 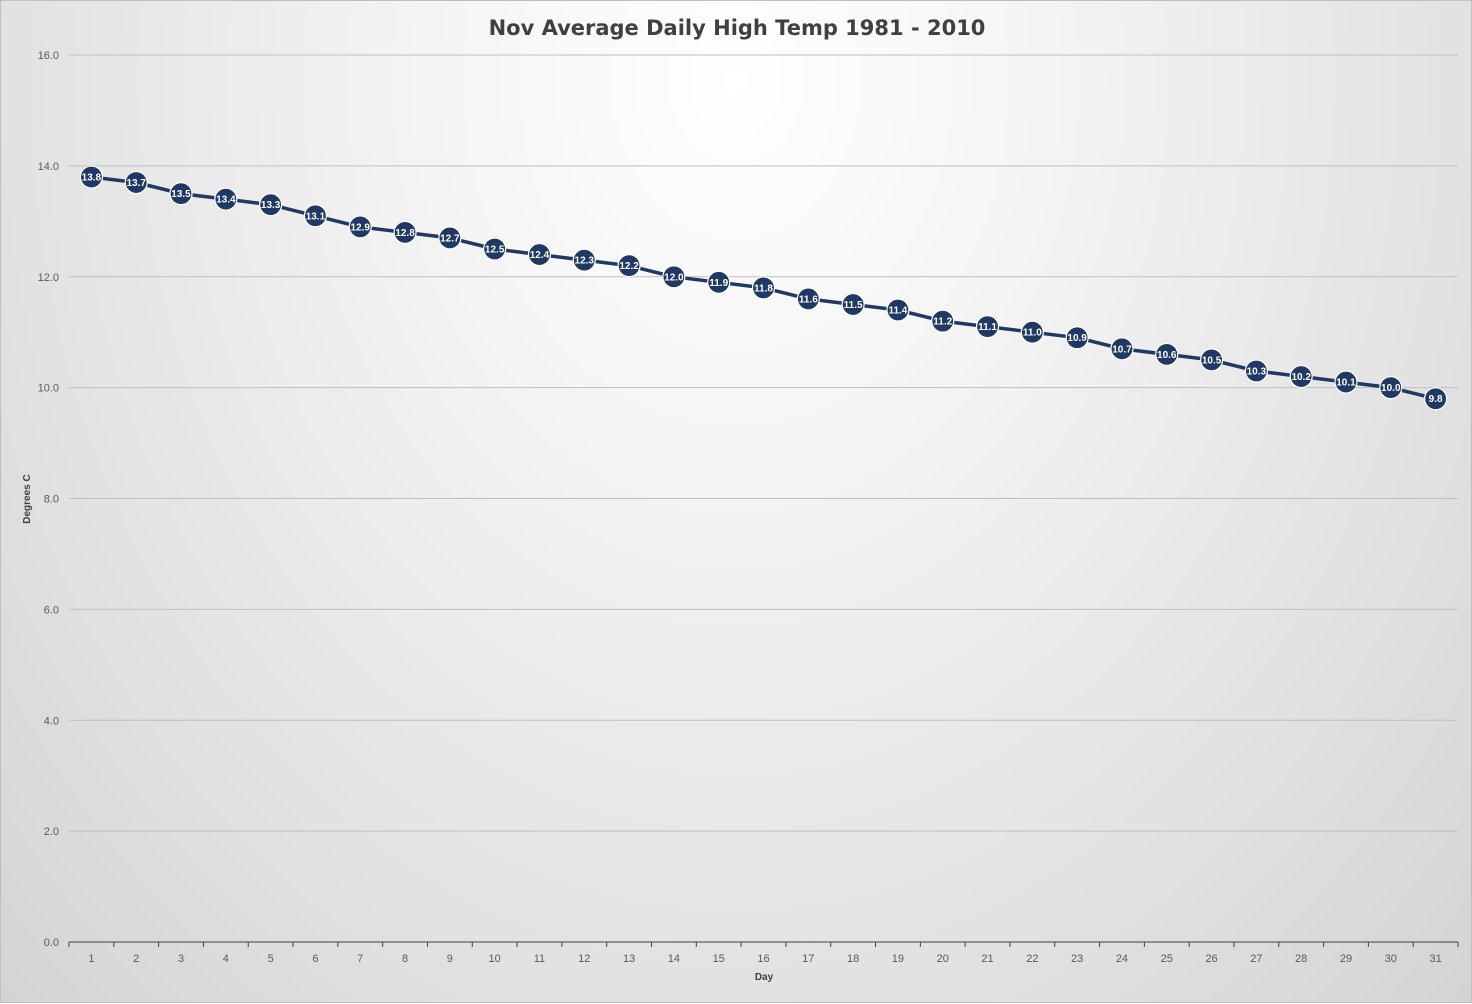 I want to click on data-label: 13.4, so click(x=226, y=200).